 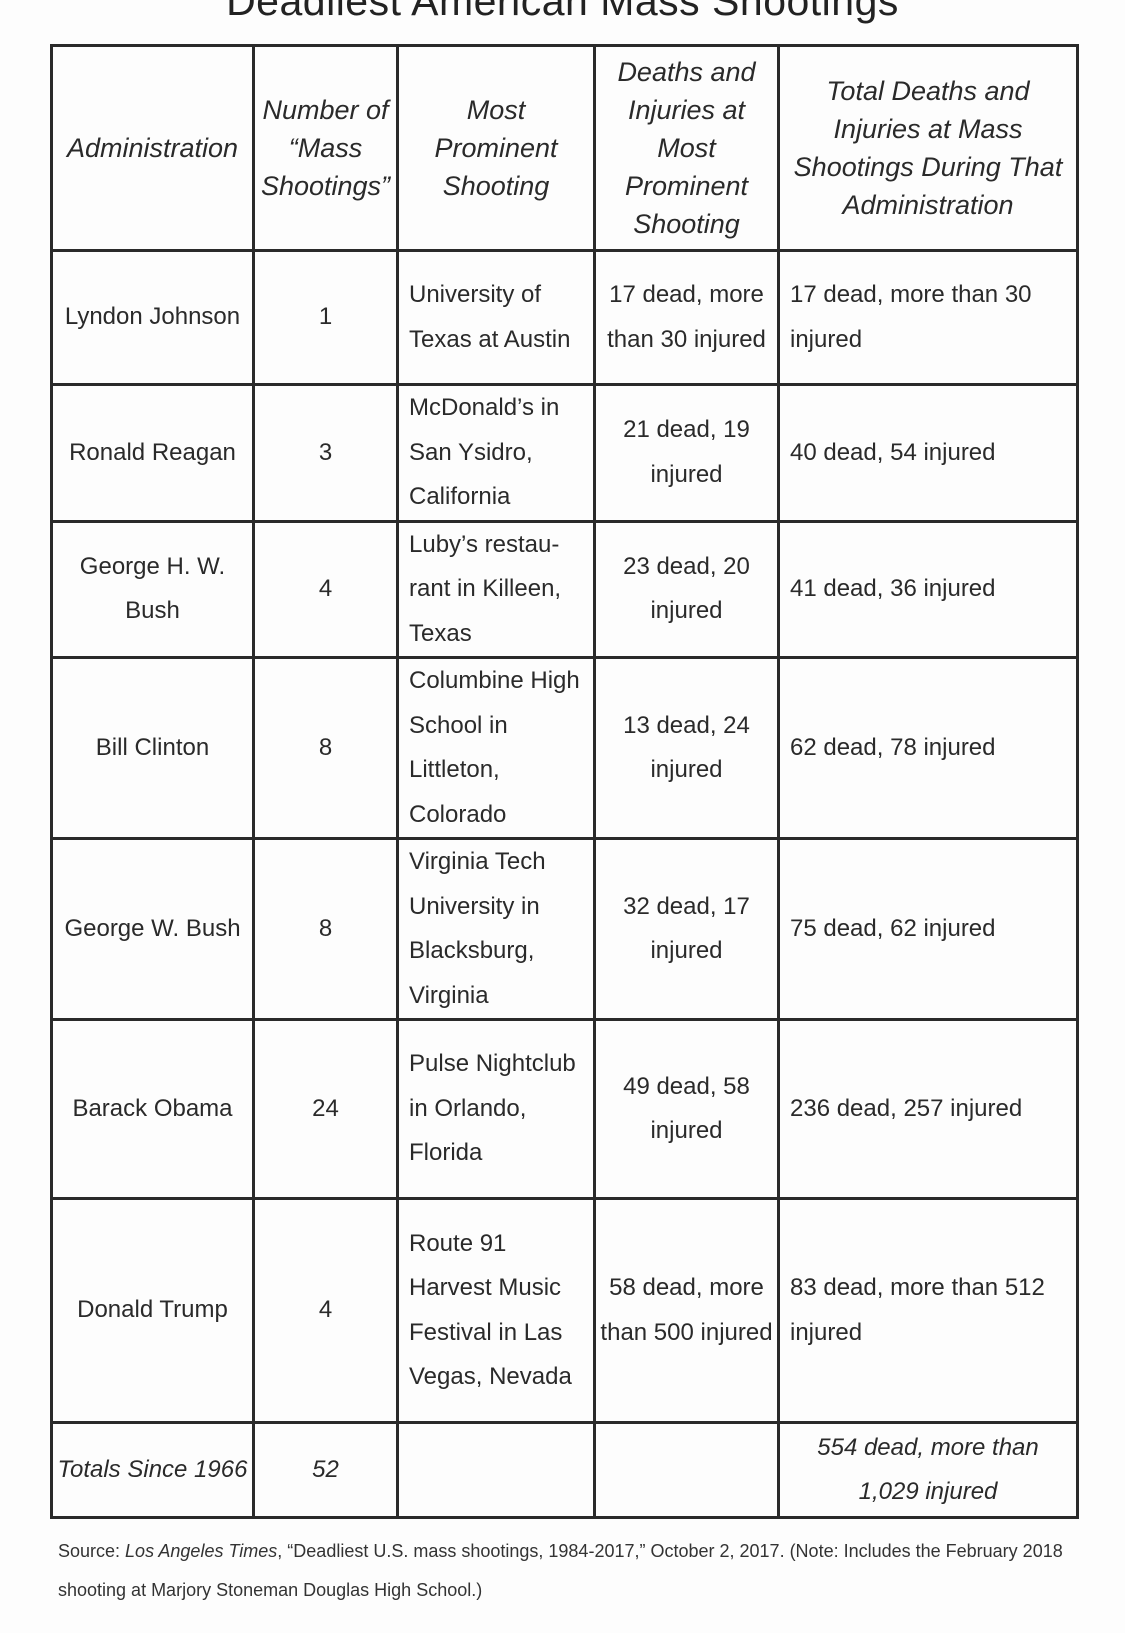 What do you see at coordinates (152, 589) in the screenshot?
I see `administration-cell: George H. W. Bush` at bounding box center [152, 589].